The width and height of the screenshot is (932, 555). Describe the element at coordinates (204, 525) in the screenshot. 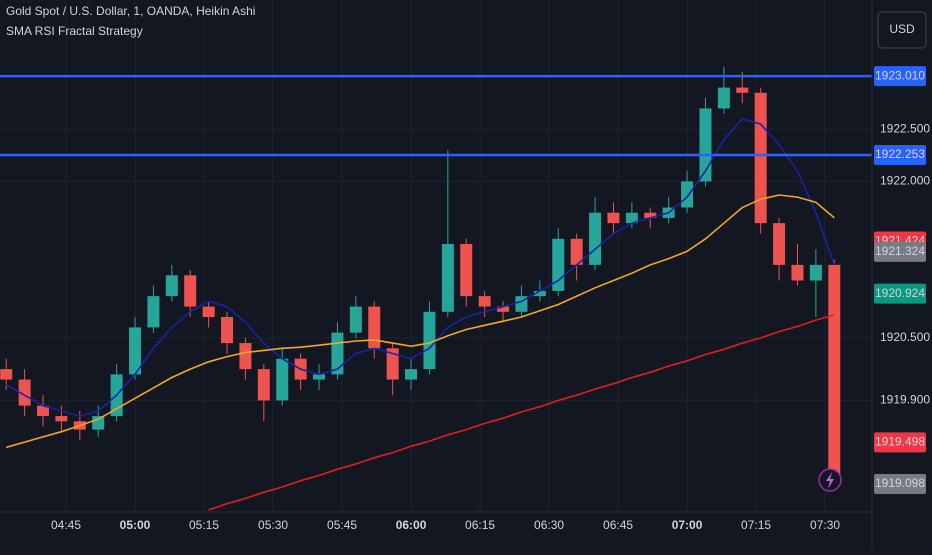

I see `x-tick-label: 05:15` at that location.